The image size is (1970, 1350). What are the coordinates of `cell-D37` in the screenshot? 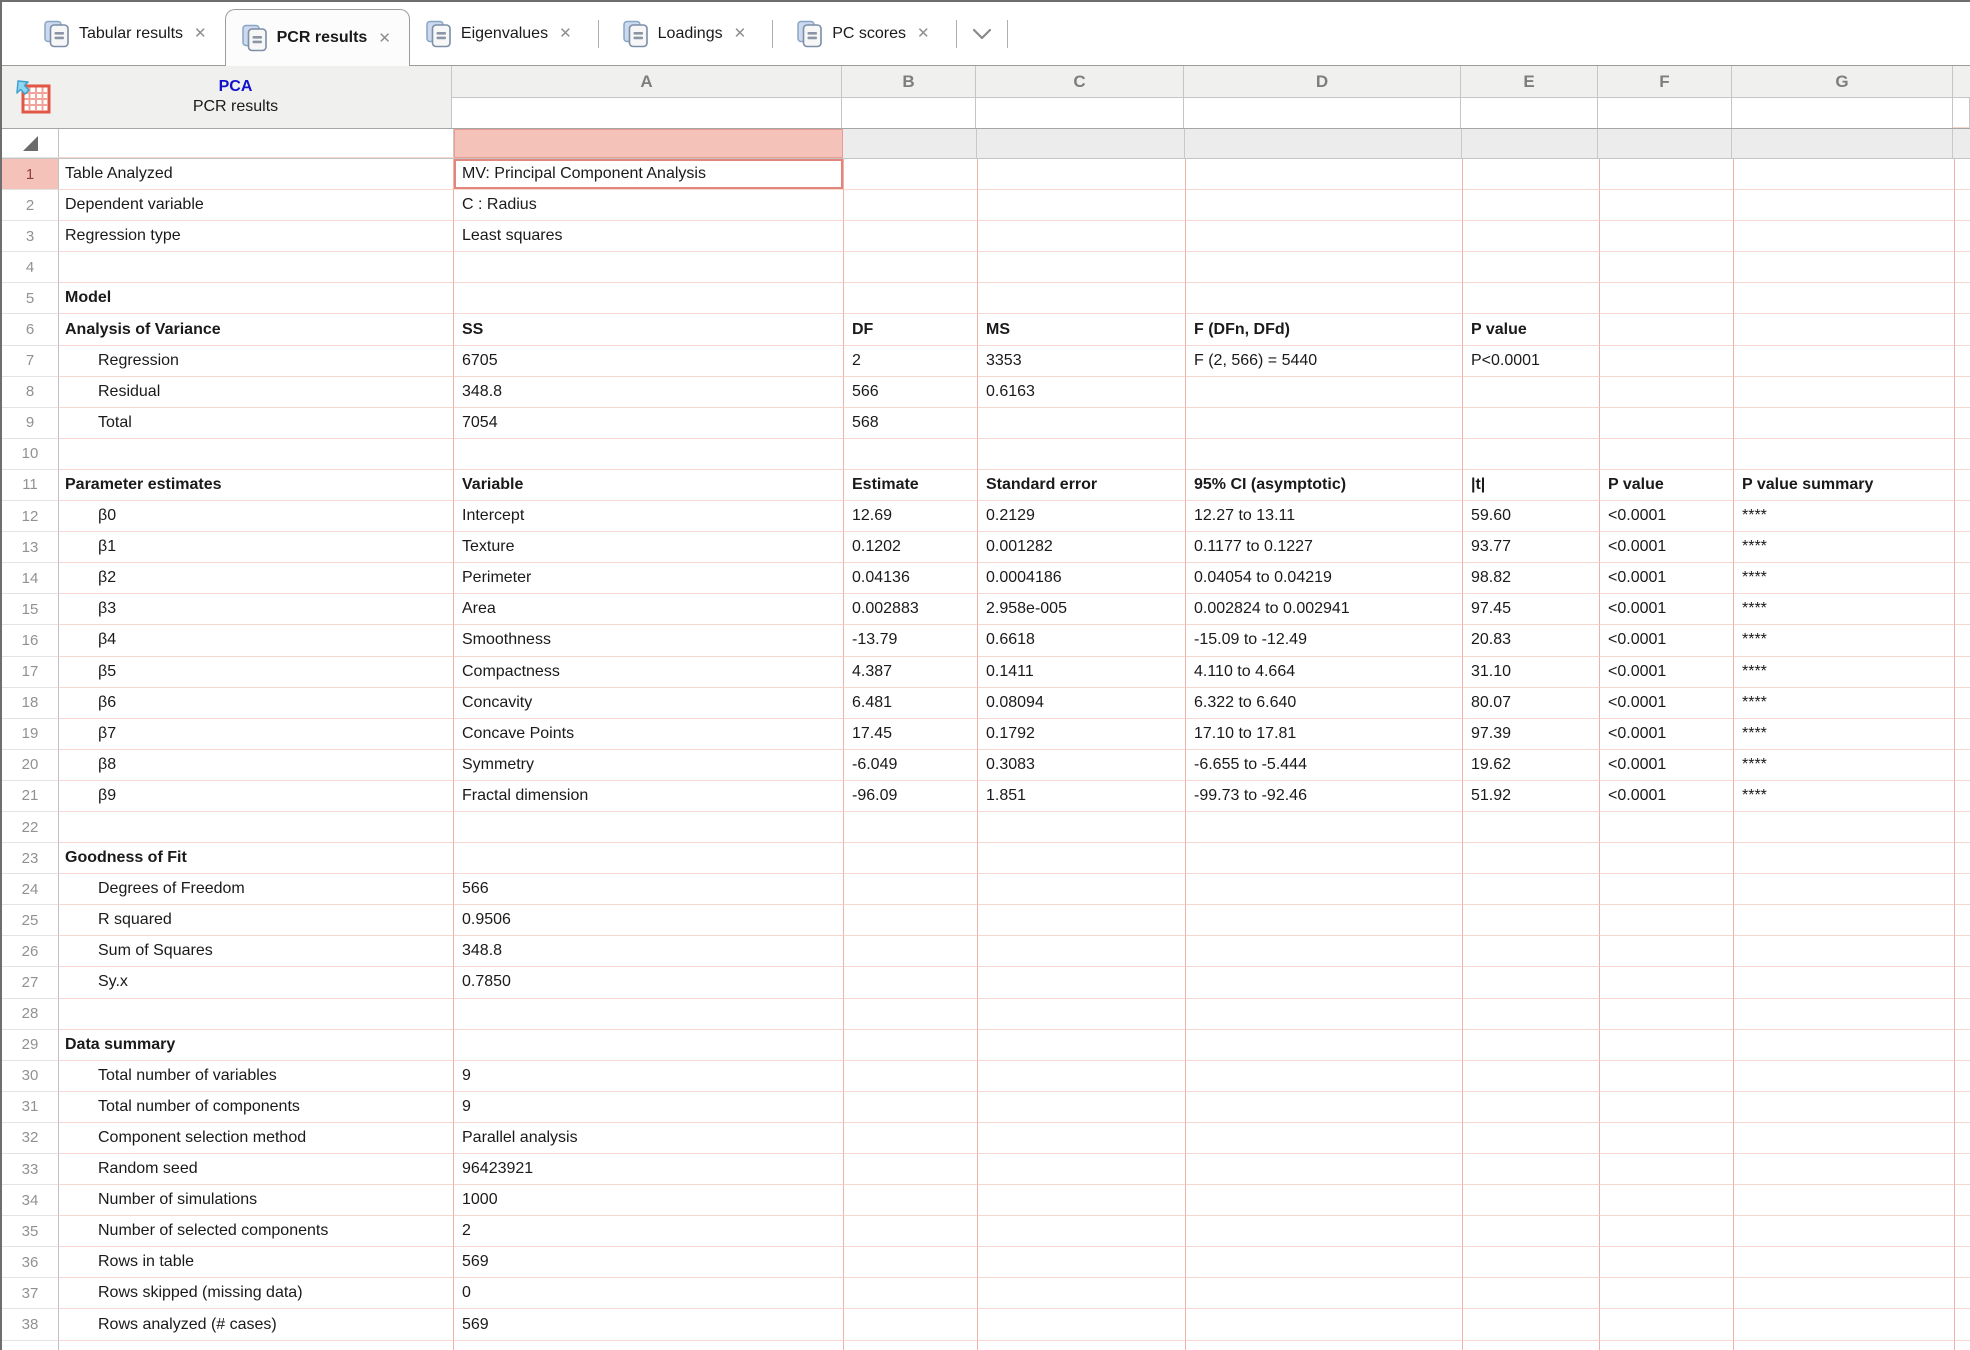 It's located at (1324, 1294).